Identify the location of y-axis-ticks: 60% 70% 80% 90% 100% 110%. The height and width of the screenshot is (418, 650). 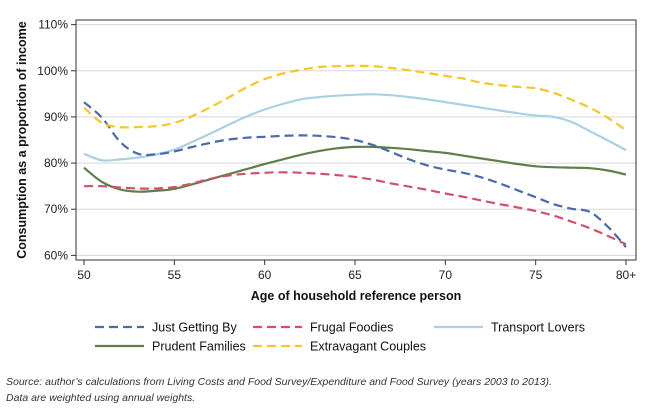
(56, 140).